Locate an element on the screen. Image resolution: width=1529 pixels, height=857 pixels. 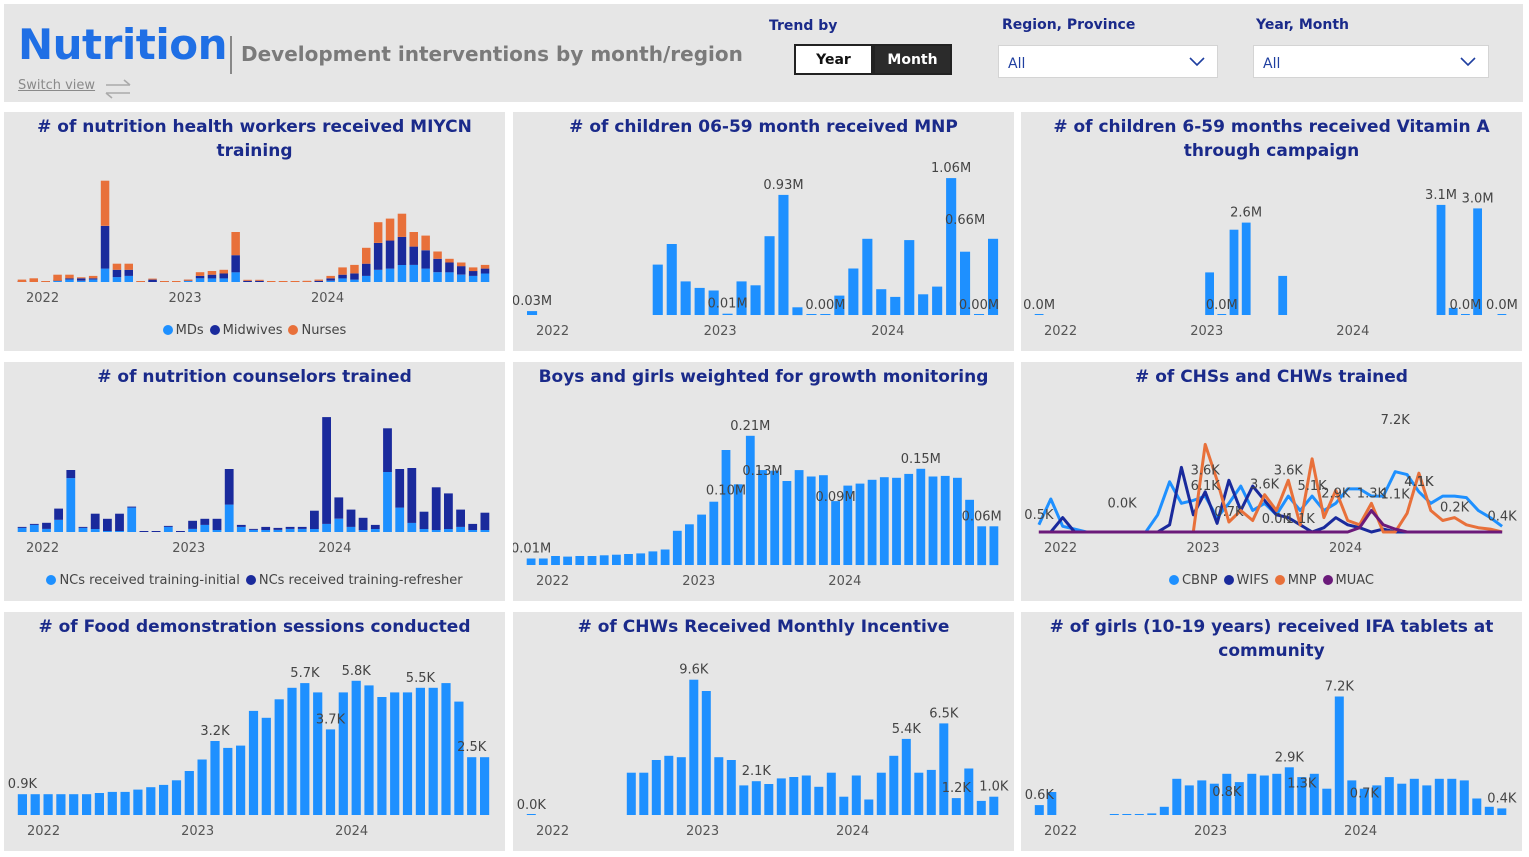
legend-item: MNP is located at coordinates (1295, 580).